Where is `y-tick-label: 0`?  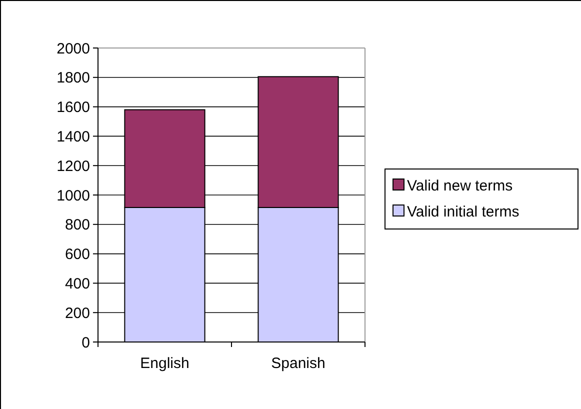 y-tick-label: 0 is located at coordinates (86, 343).